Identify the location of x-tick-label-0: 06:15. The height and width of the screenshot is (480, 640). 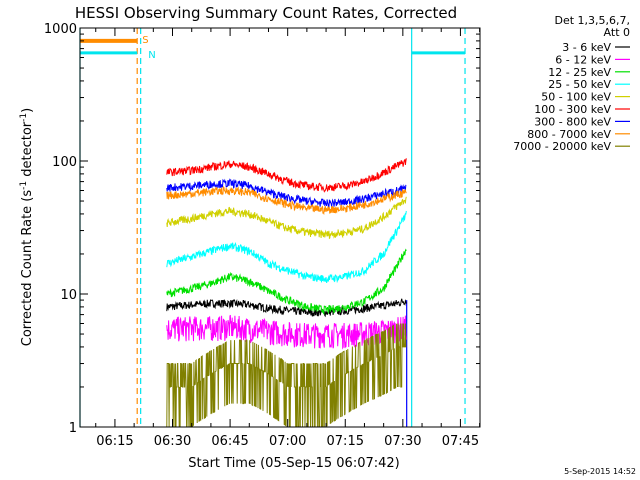
(114, 441).